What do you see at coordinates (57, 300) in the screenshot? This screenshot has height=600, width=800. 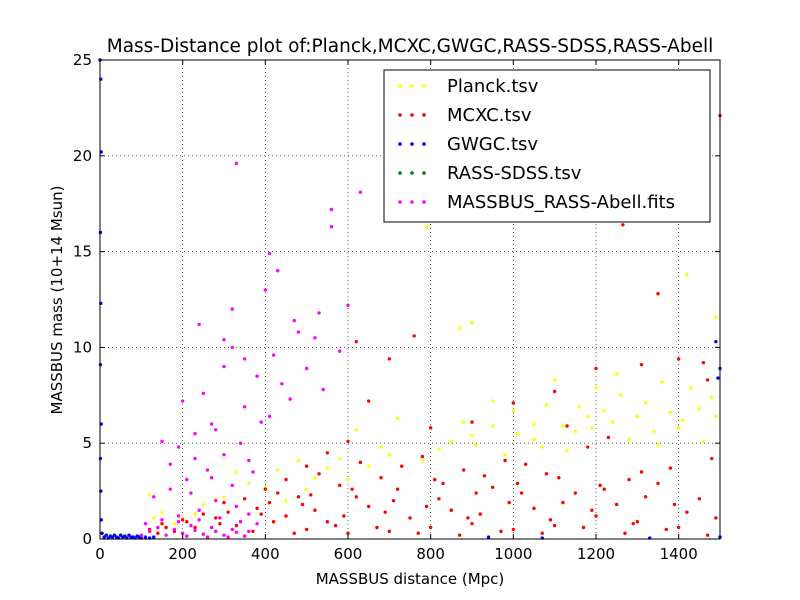 I see `y-axis-label: MASSBUS mass (10+14 Msun)` at bounding box center [57, 300].